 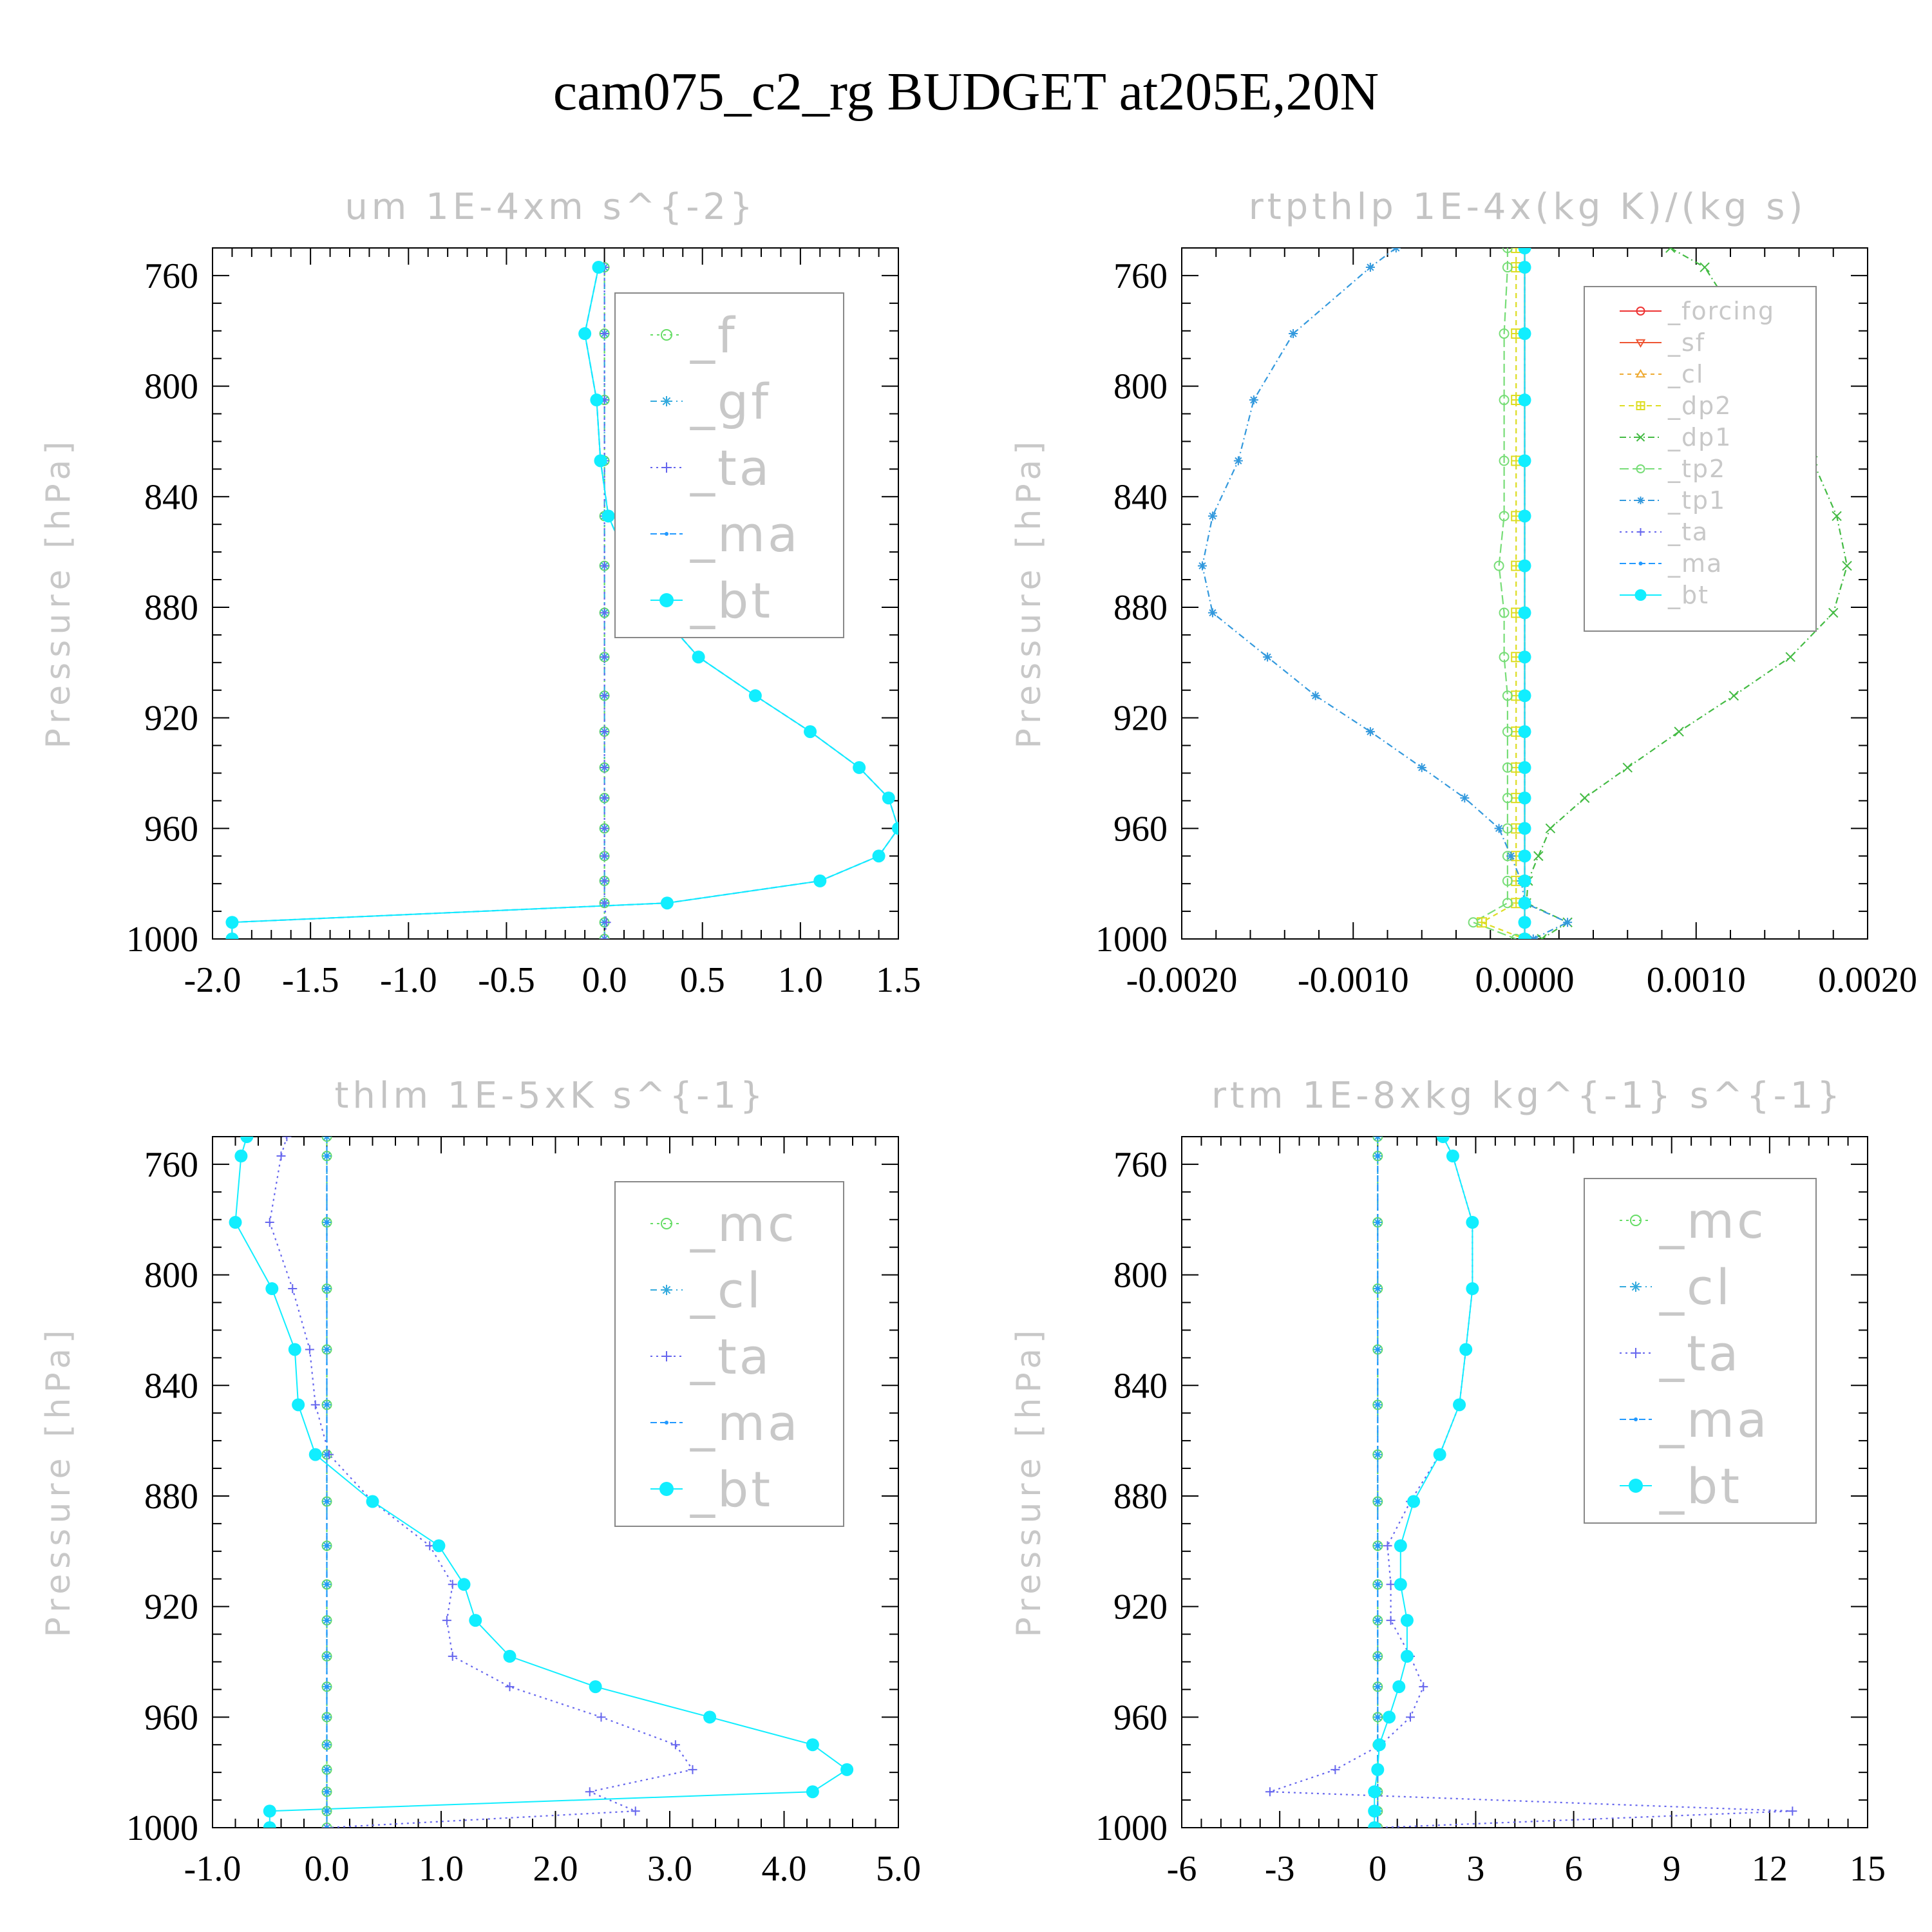 I want to click on panel-rtpthlp-title: rtpthlp 1E-4x(kg K)/(kg s), so click(x=1528, y=207).